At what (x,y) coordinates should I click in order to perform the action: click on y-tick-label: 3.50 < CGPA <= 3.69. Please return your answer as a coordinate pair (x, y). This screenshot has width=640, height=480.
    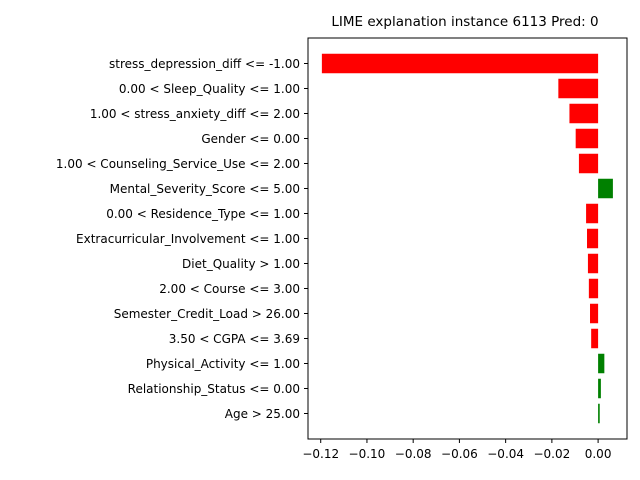
    Looking at the image, I should click on (234, 339).